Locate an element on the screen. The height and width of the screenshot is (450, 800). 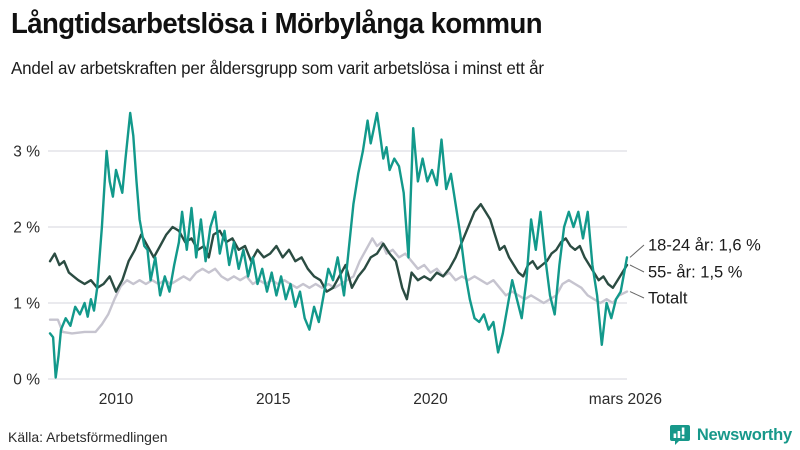
page-title: Långtidsarbetslösa i Mörbylånga kommun is located at coordinates (277, 24).